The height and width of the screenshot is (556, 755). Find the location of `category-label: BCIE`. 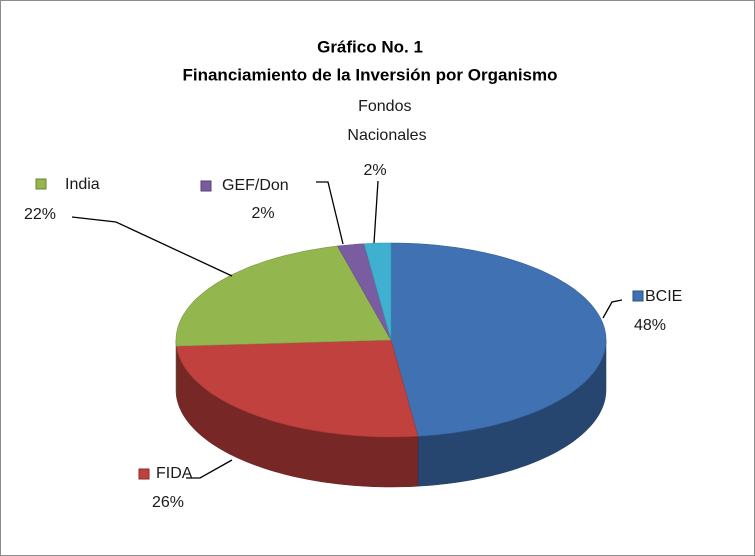

category-label: BCIE is located at coordinates (663, 296).